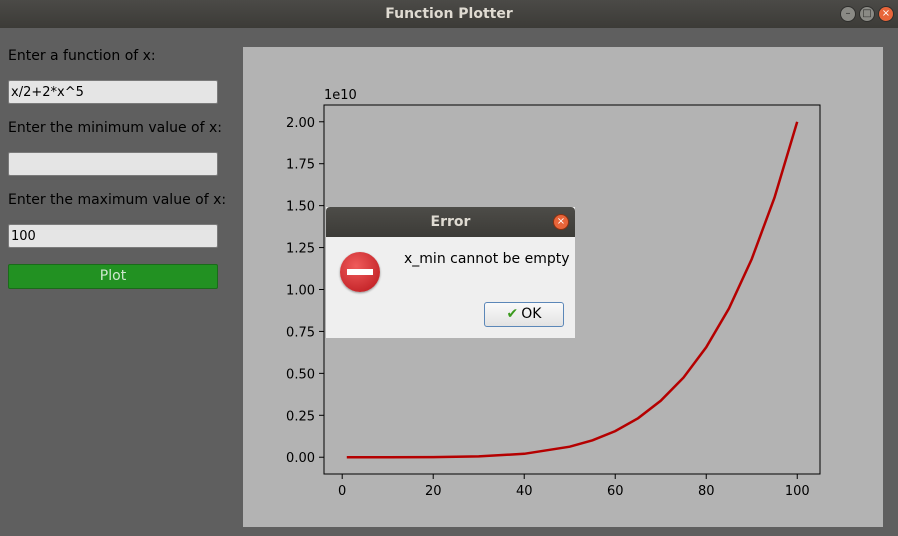  I want to click on dialog-message: x_min cannot be empty, so click(487, 259).